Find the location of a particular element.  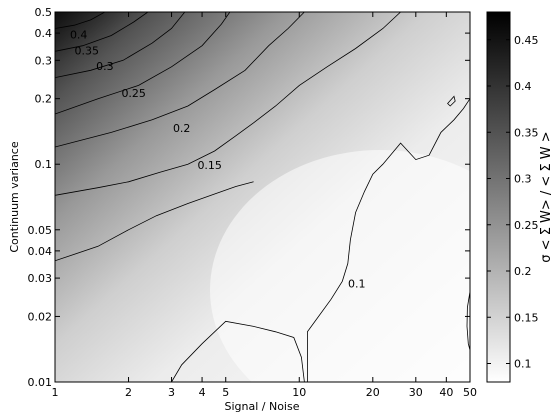

contour-line-0.35-1 is located at coordinates (102, 32).